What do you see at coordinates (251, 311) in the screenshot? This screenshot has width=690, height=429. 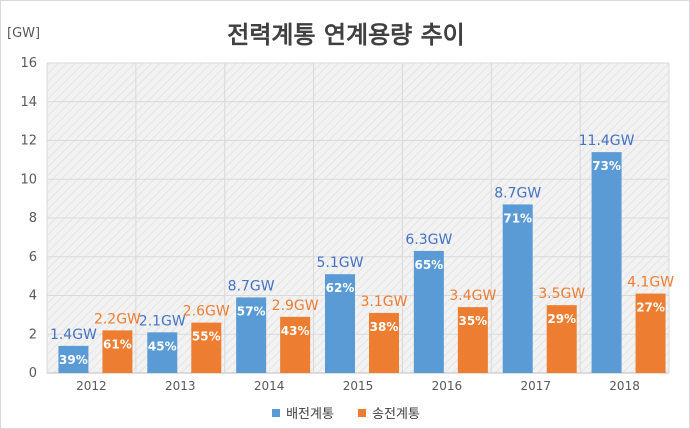 I see `percent-label: 57%` at bounding box center [251, 311].